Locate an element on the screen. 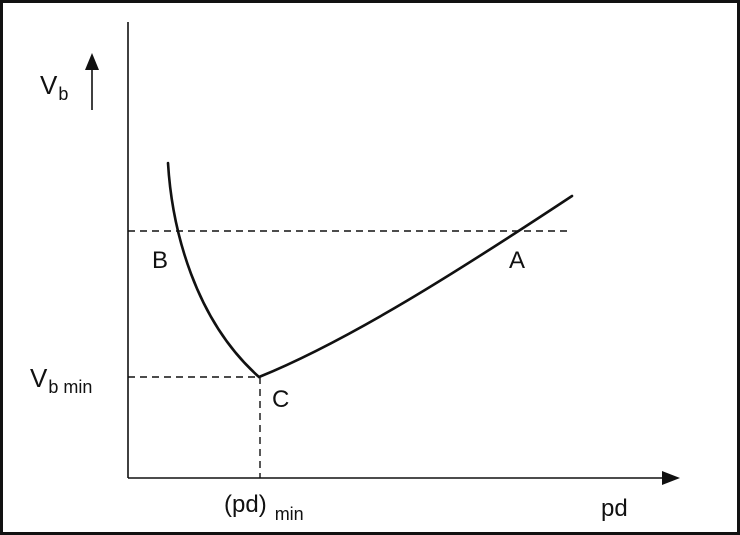 The image size is (740, 535). y-axis-label: Vb is located at coordinates (54, 87).